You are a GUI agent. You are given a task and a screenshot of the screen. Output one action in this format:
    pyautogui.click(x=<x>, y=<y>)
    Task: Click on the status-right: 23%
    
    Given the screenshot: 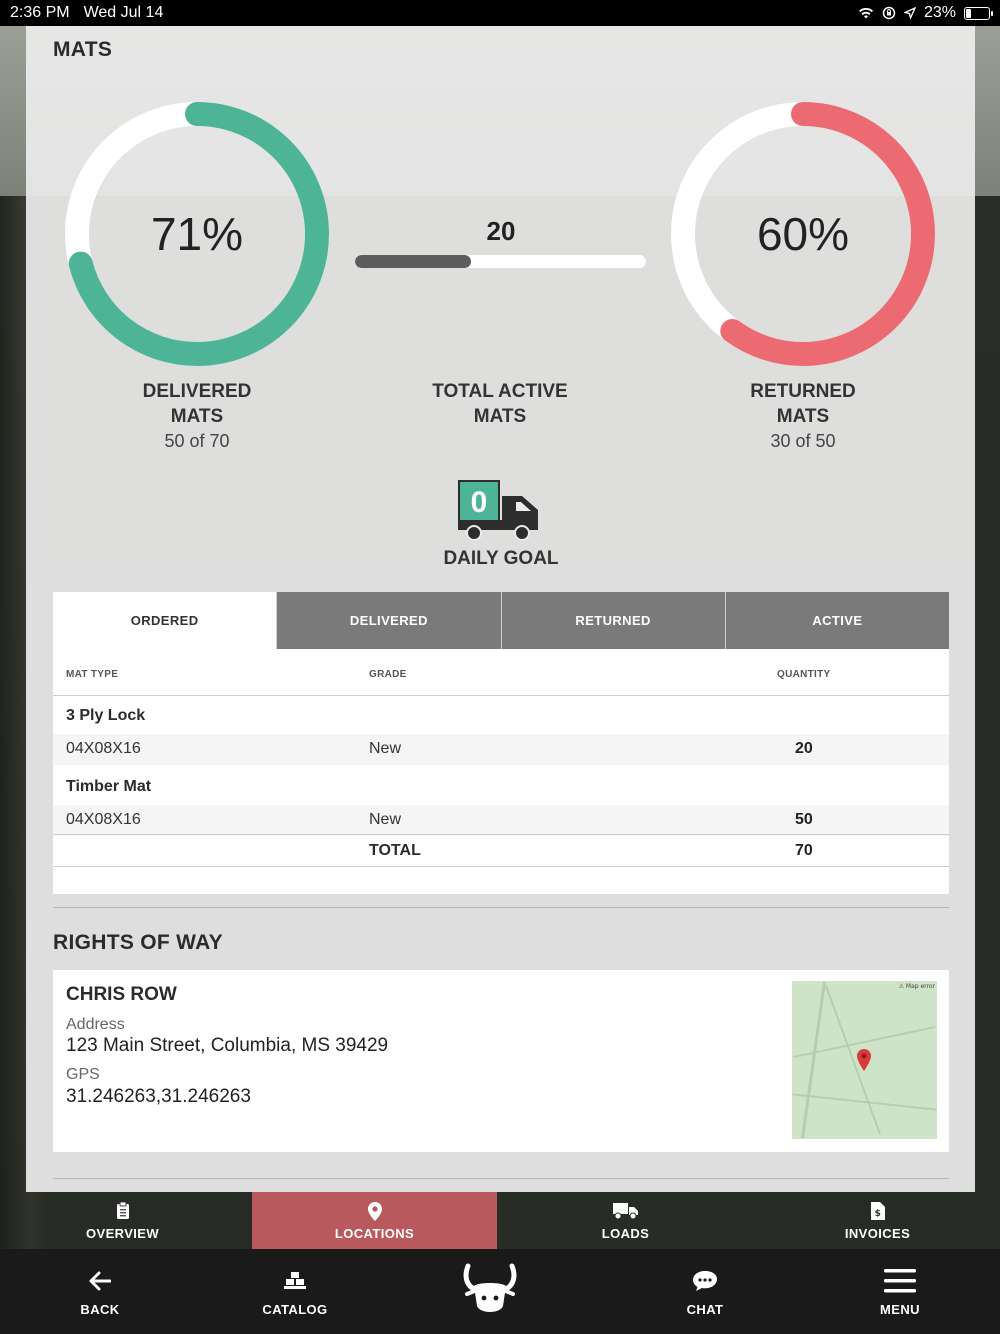 What is the action you would take?
    pyautogui.click(x=925, y=13)
    